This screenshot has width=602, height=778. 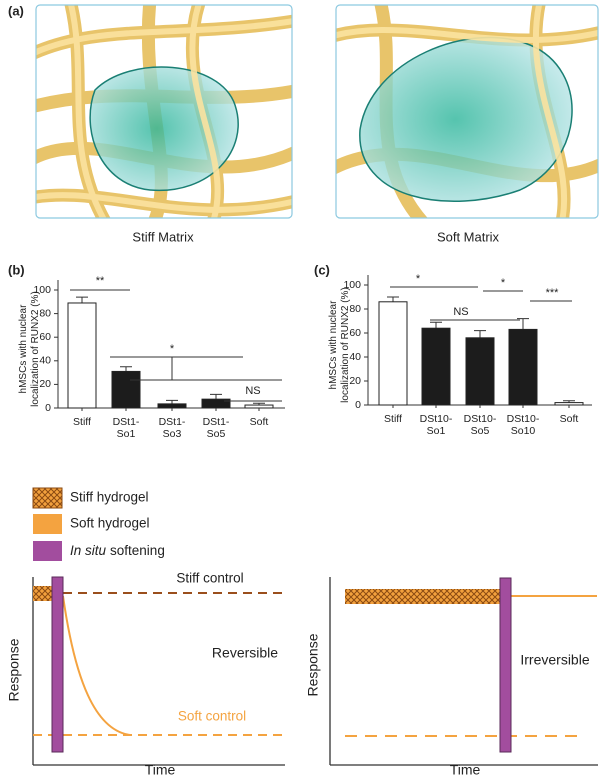 I want to click on legend-label-rest: softening, so click(x=137, y=550).